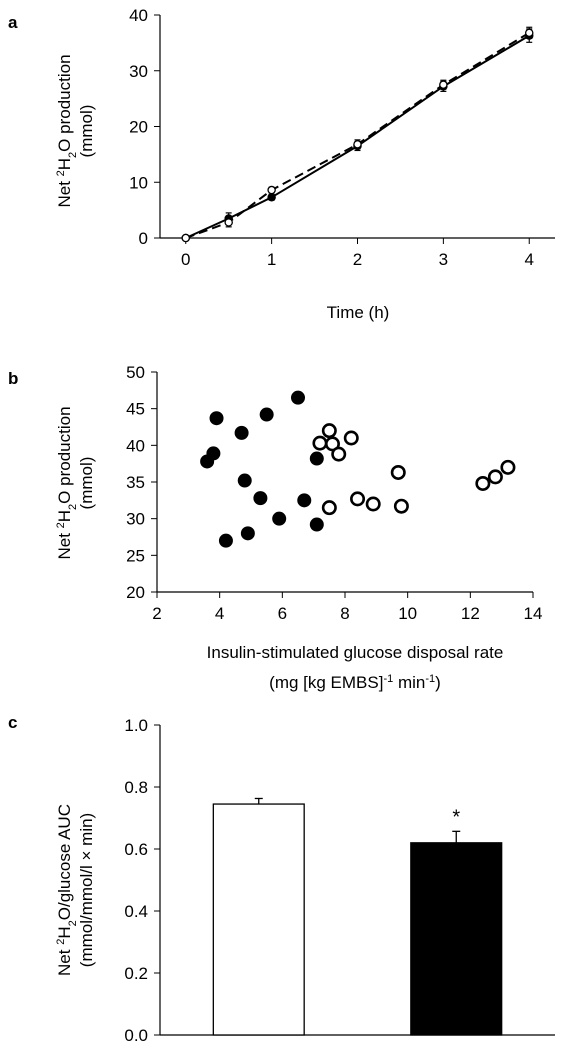 This screenshot has width=562, height=1050. Describe the element at coordinates (407, 613) in the screenshot. I see `panel-b-xtick-label: 10` at that location.